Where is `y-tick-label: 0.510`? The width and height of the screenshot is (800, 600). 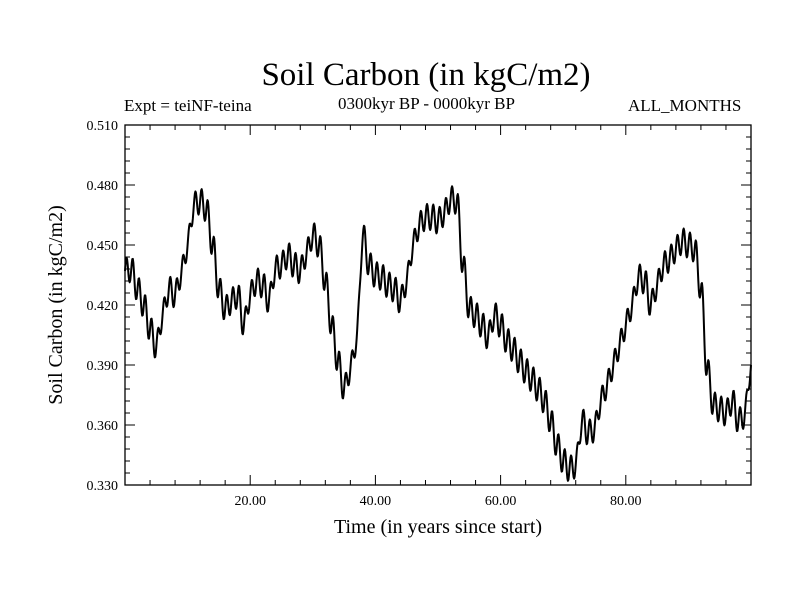 y-tick-label: 0.510 is located at coordinates (103, 126).